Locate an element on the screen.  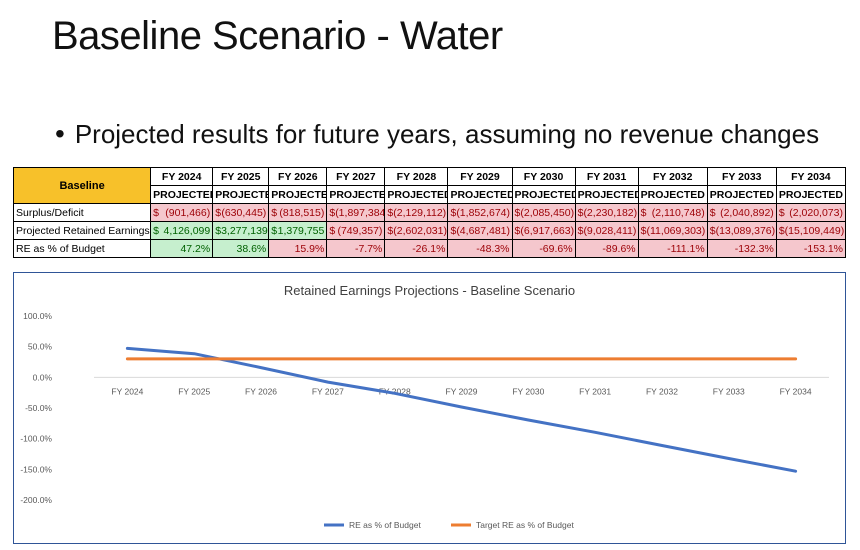
table-cell: $1,379,755 is located at coordinates (298, 230).